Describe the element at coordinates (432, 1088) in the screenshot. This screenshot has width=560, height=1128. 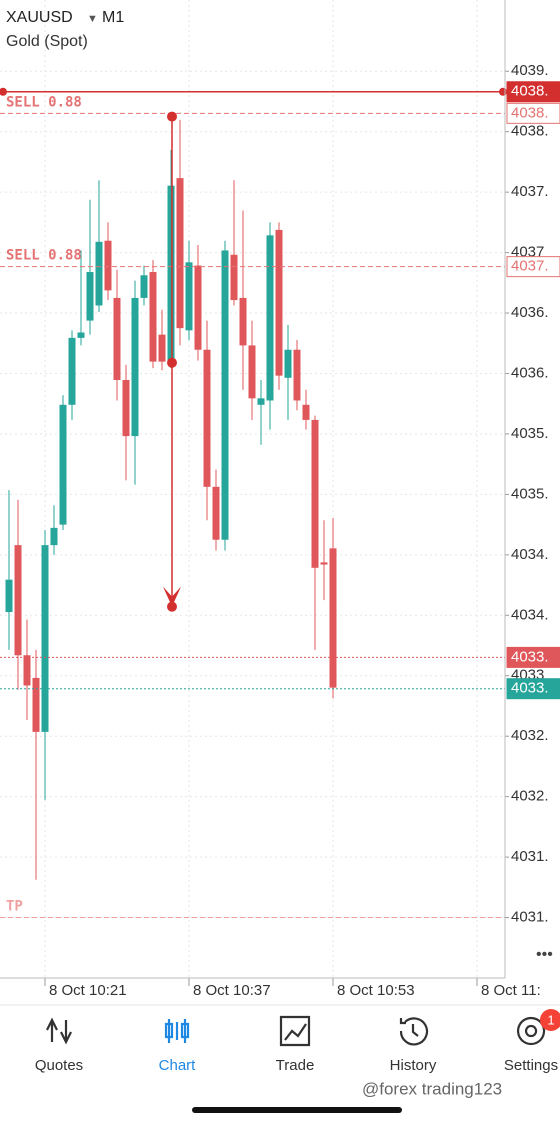
I see `watermark: @forex trading123` at that location.